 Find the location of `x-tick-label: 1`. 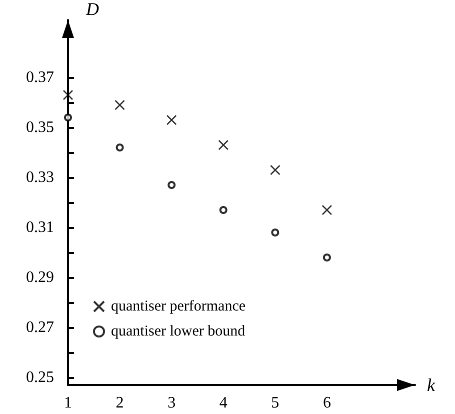

x-tick-label: 1 is located at coordinates (68, 403).